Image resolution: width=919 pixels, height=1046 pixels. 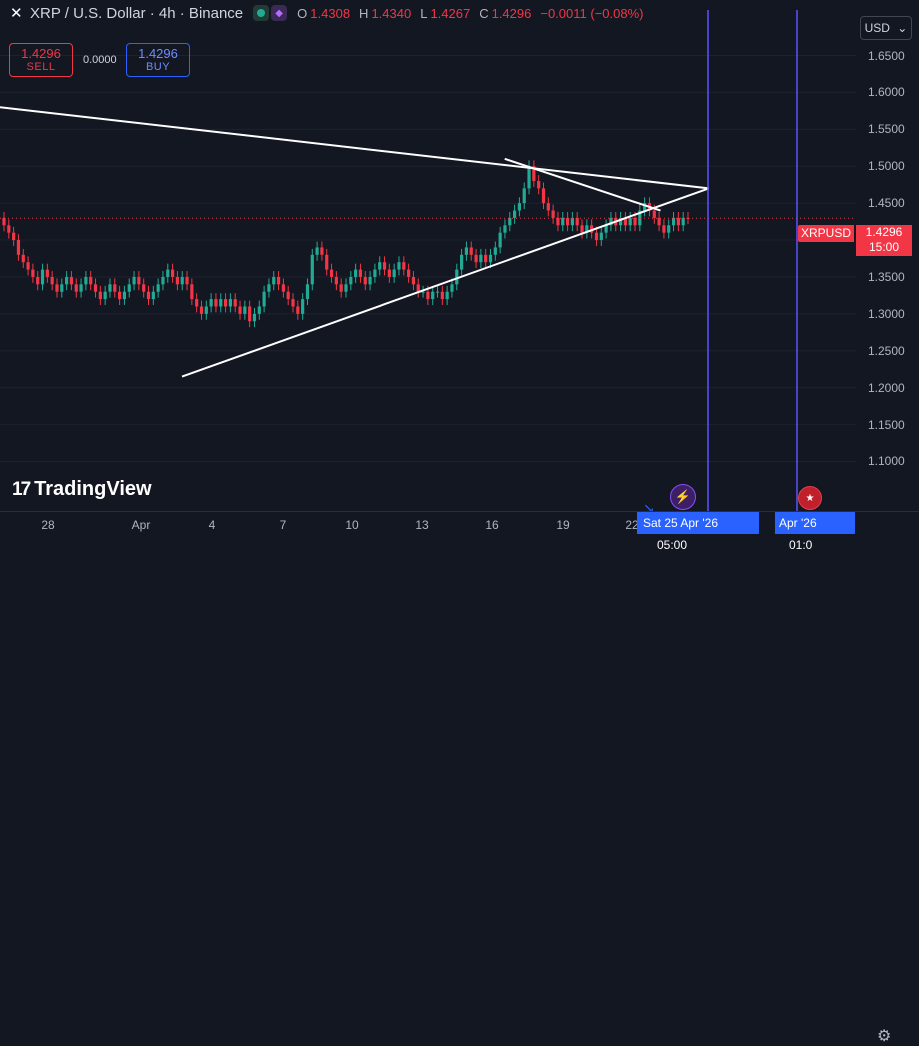 What do you see at coordinates (283, 525) in the screenshot?
I see `time-tick: 7` at bounding box center [283, 525].